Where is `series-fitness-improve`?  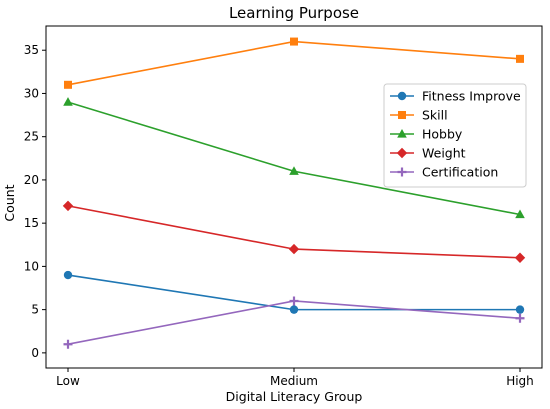 series-fitness-improve is located at coordinates (294, 292).